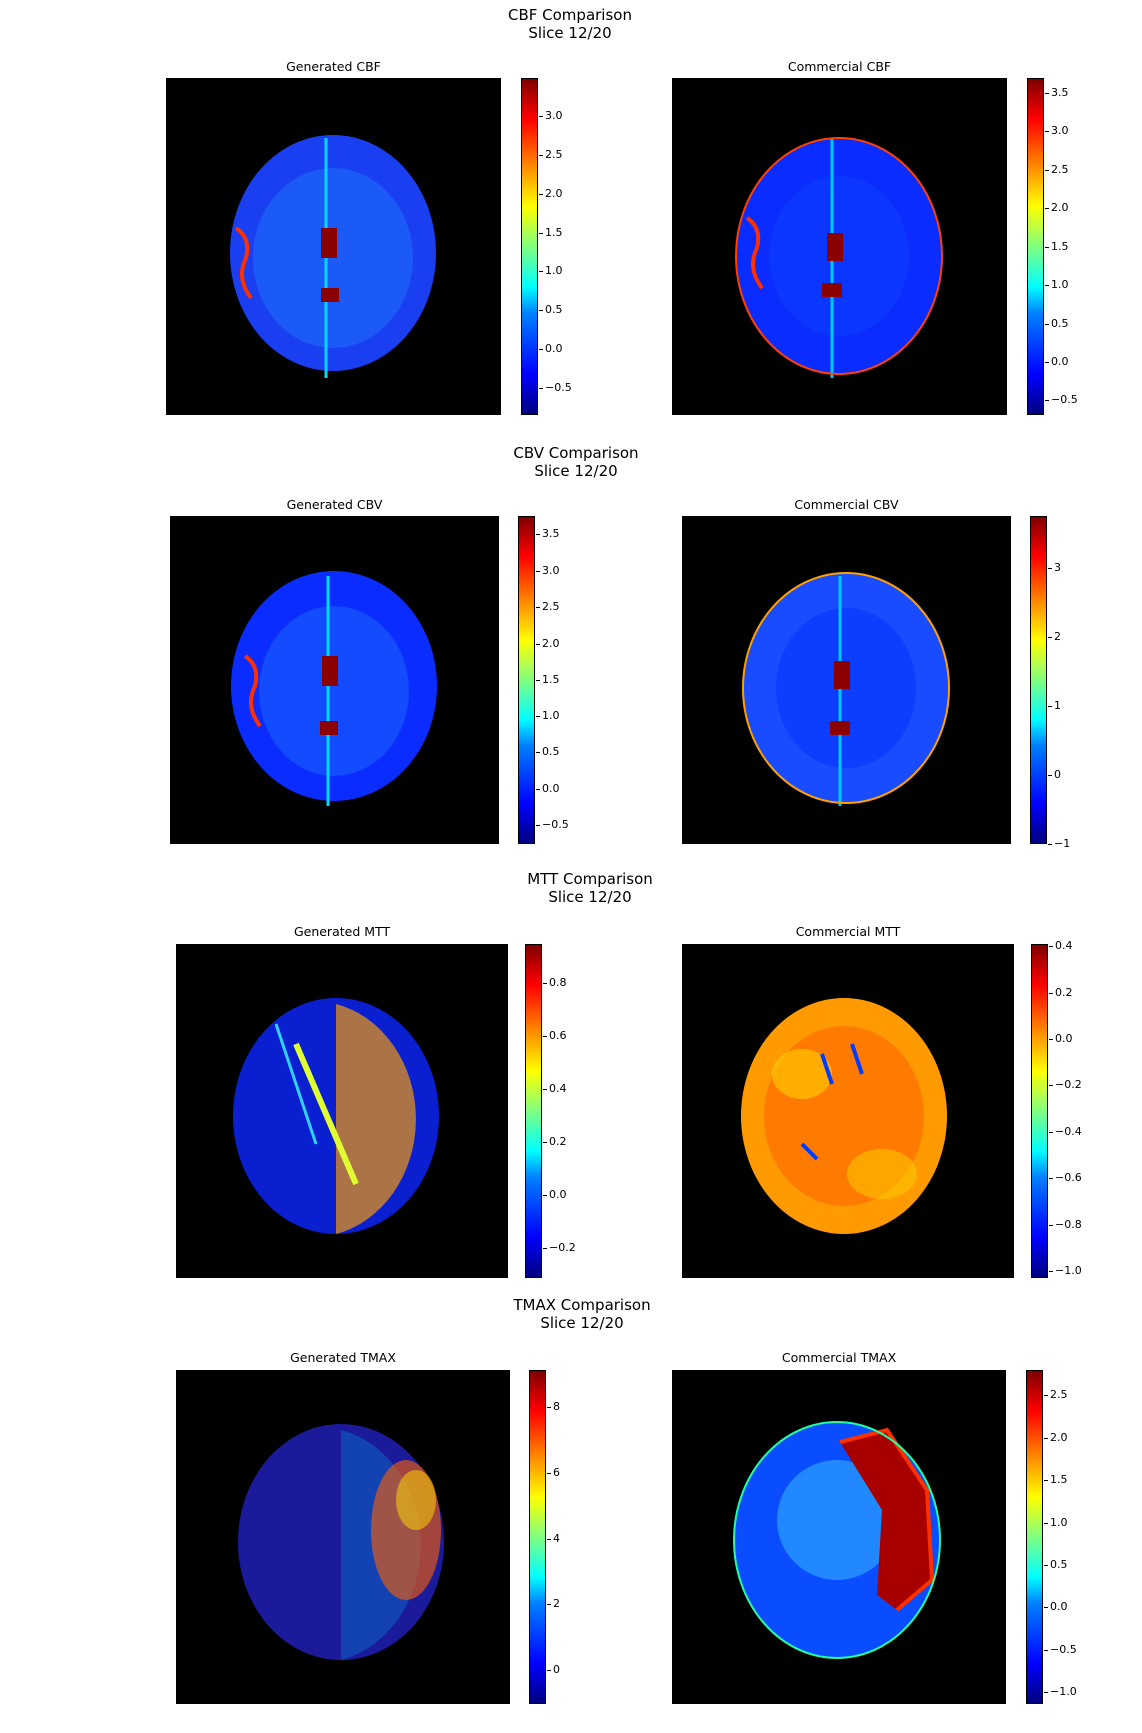  What do you see at coordinates (529, 246) in the screenshot?
I see `colorbar-generated-cbf` at bounding box center [529, 246].